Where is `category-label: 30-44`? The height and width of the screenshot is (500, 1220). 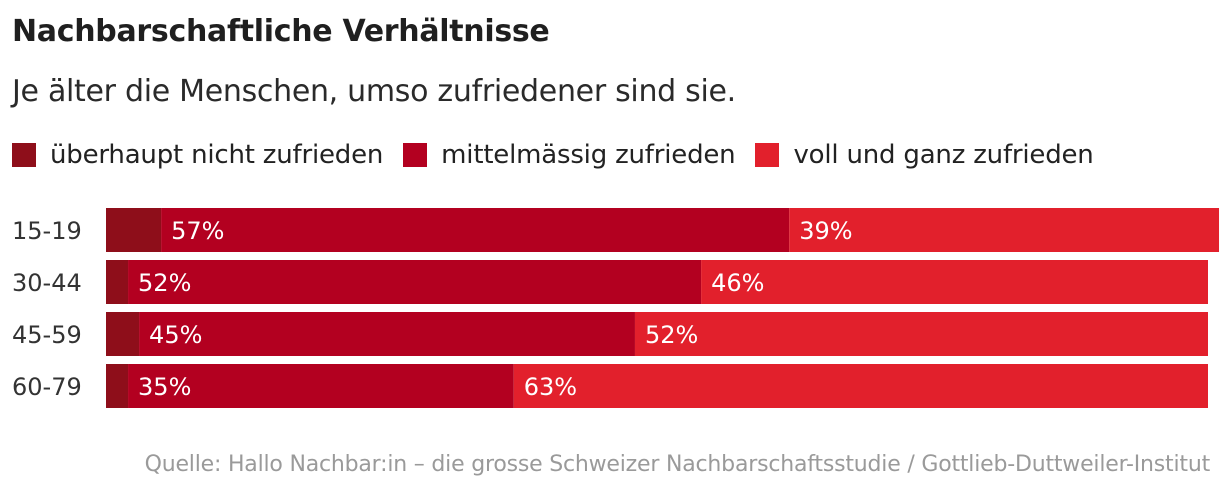 category-label: 30-44 is located at coordinates (47, 283).